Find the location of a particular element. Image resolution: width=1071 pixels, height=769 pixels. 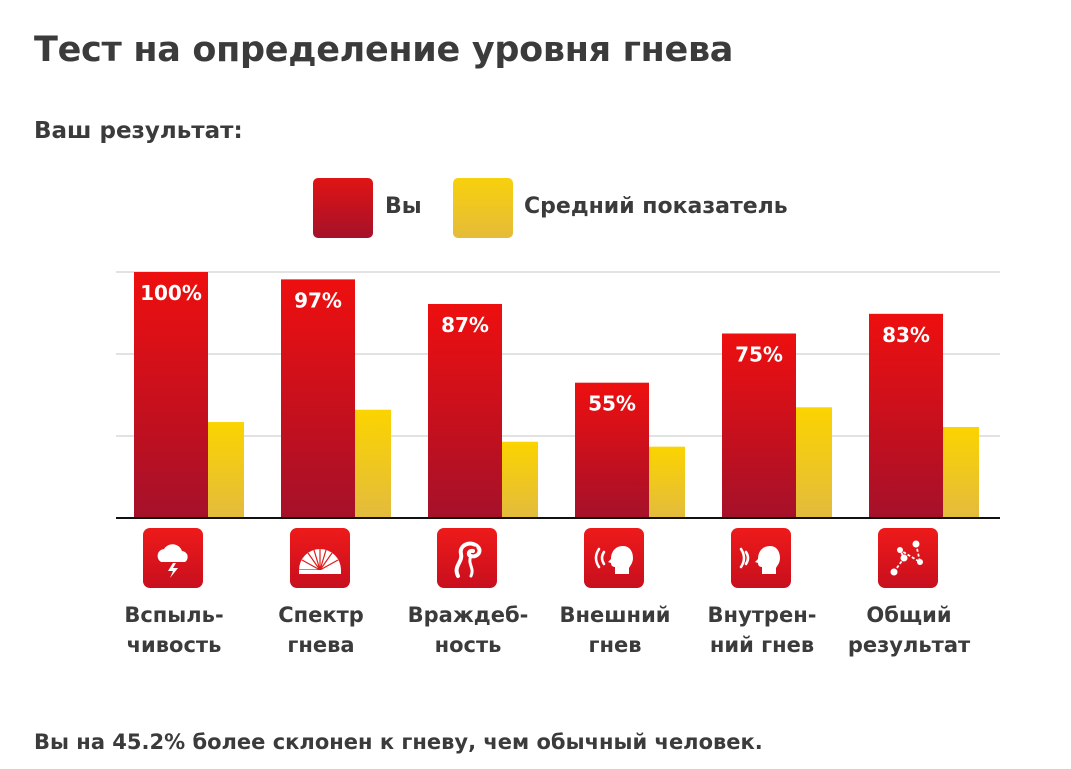

category-label: Внешний гнев is located at coordinates (615, 630).